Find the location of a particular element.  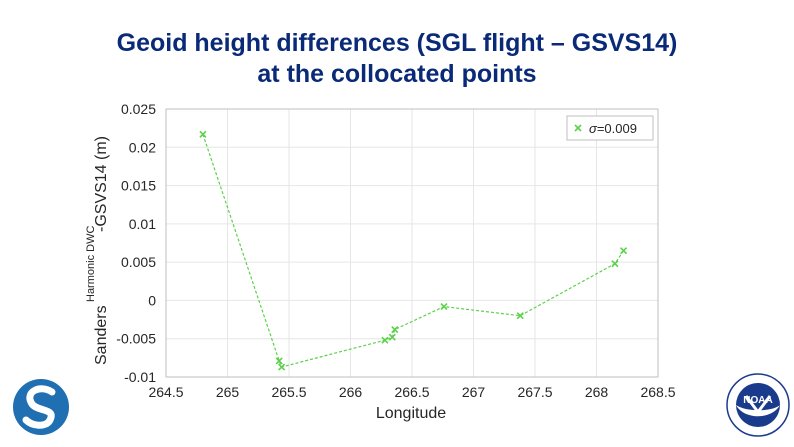

y-axis-label-part-2: Harmonic DWC is located at coordinates (91, 264).